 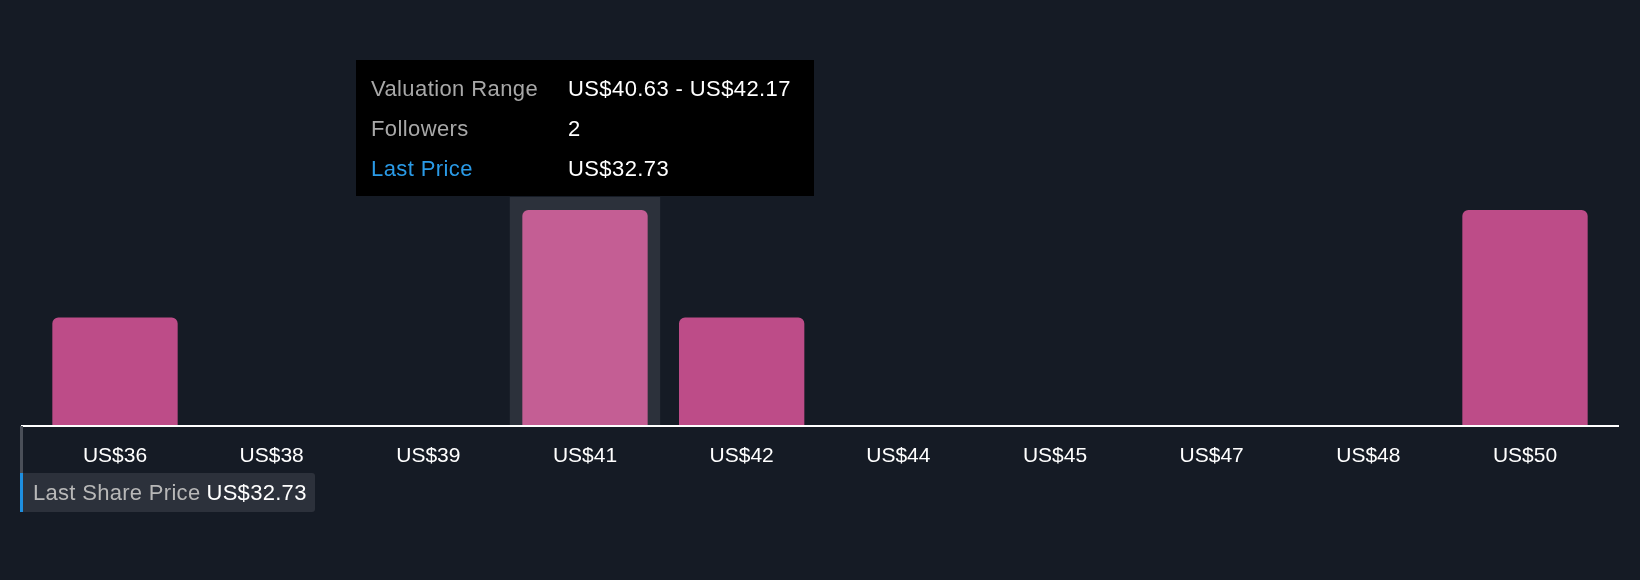 I want to click on x-tick-label: US$36, so click(x=115, y=455).